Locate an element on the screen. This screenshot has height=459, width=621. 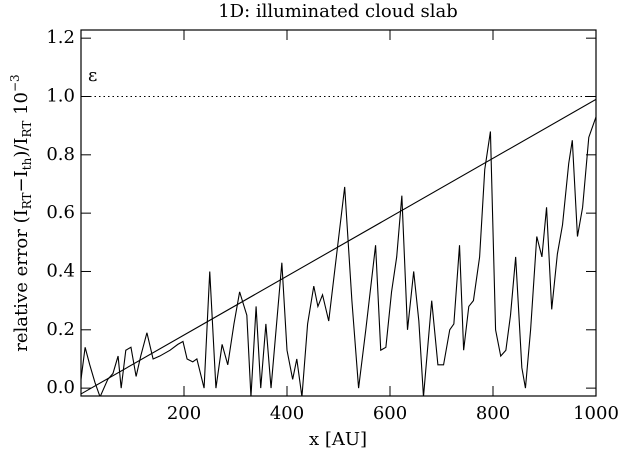
y-tick-label: 0.8 is located at coordinates (60, 154).